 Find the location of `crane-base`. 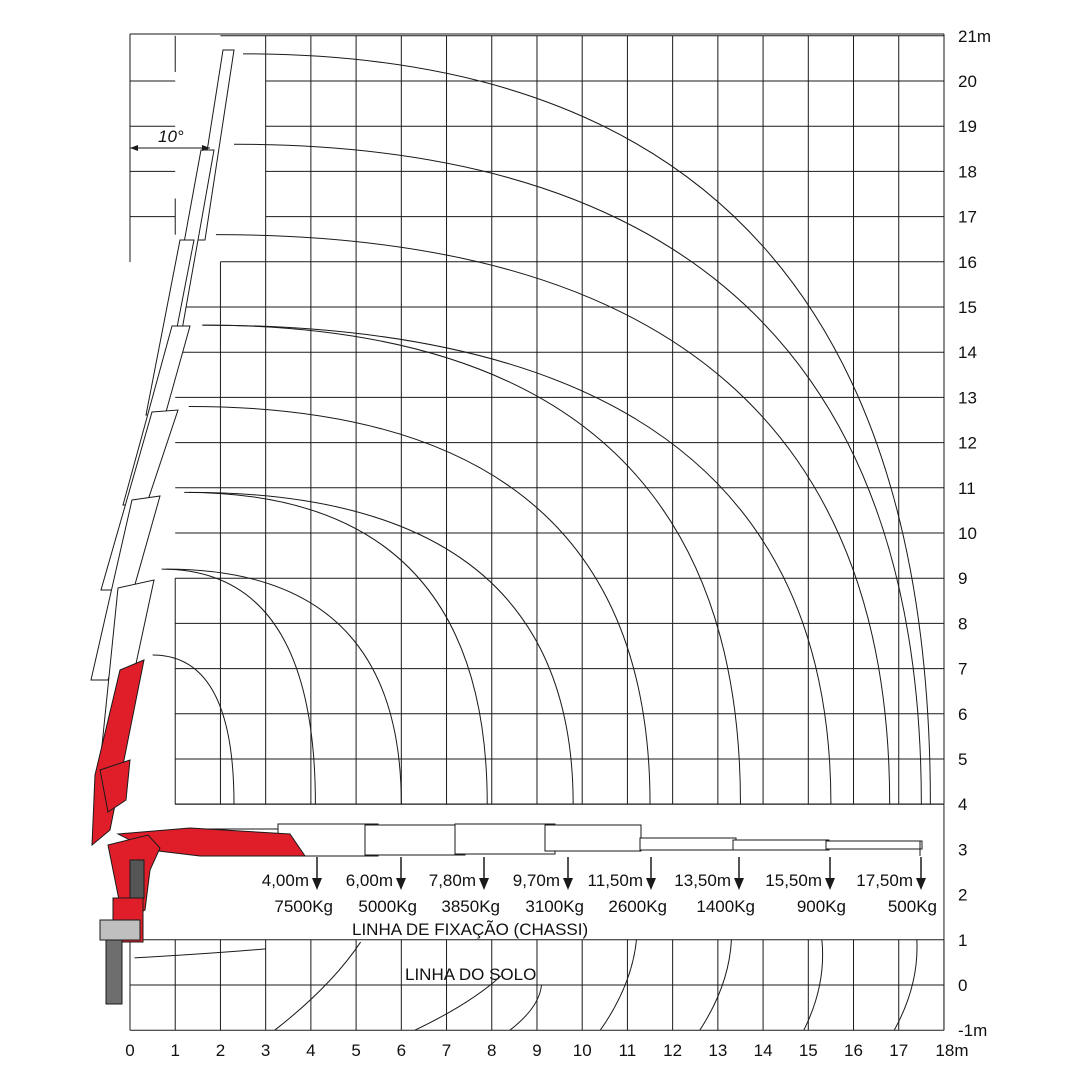

crane-base is located at coordinates (120, 930).